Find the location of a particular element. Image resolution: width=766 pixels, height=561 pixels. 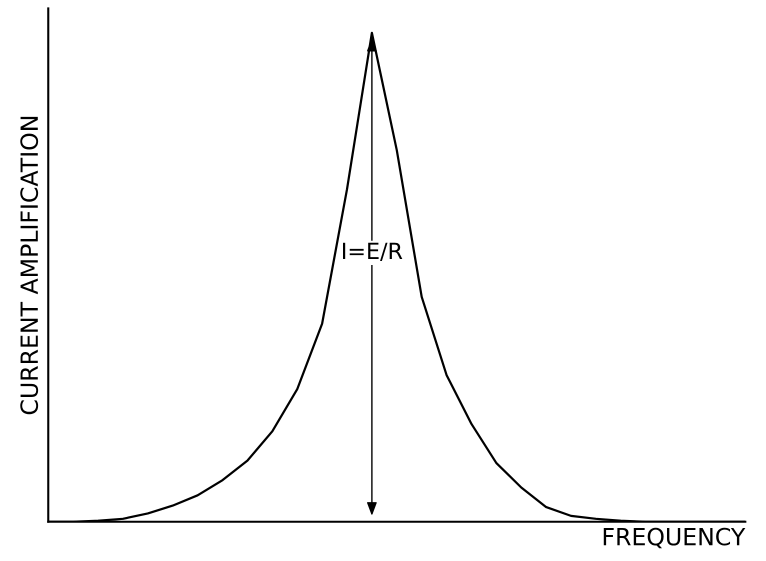

y-axis-title: CURRENT AMPLIFICATION is located at coordinates (29, 265).